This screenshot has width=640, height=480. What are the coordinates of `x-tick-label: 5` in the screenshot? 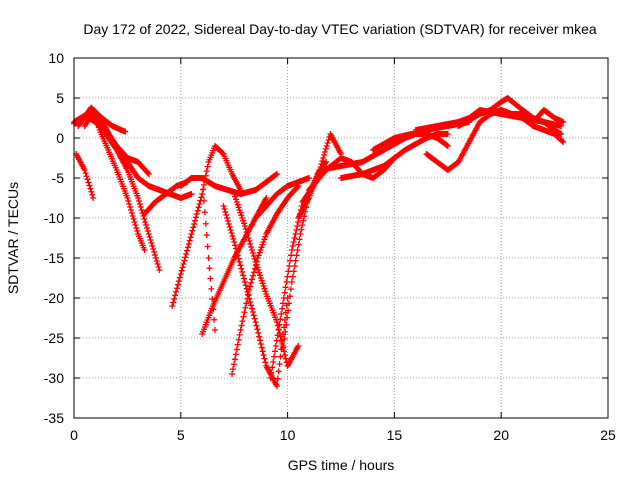 It's located at (181, 435).